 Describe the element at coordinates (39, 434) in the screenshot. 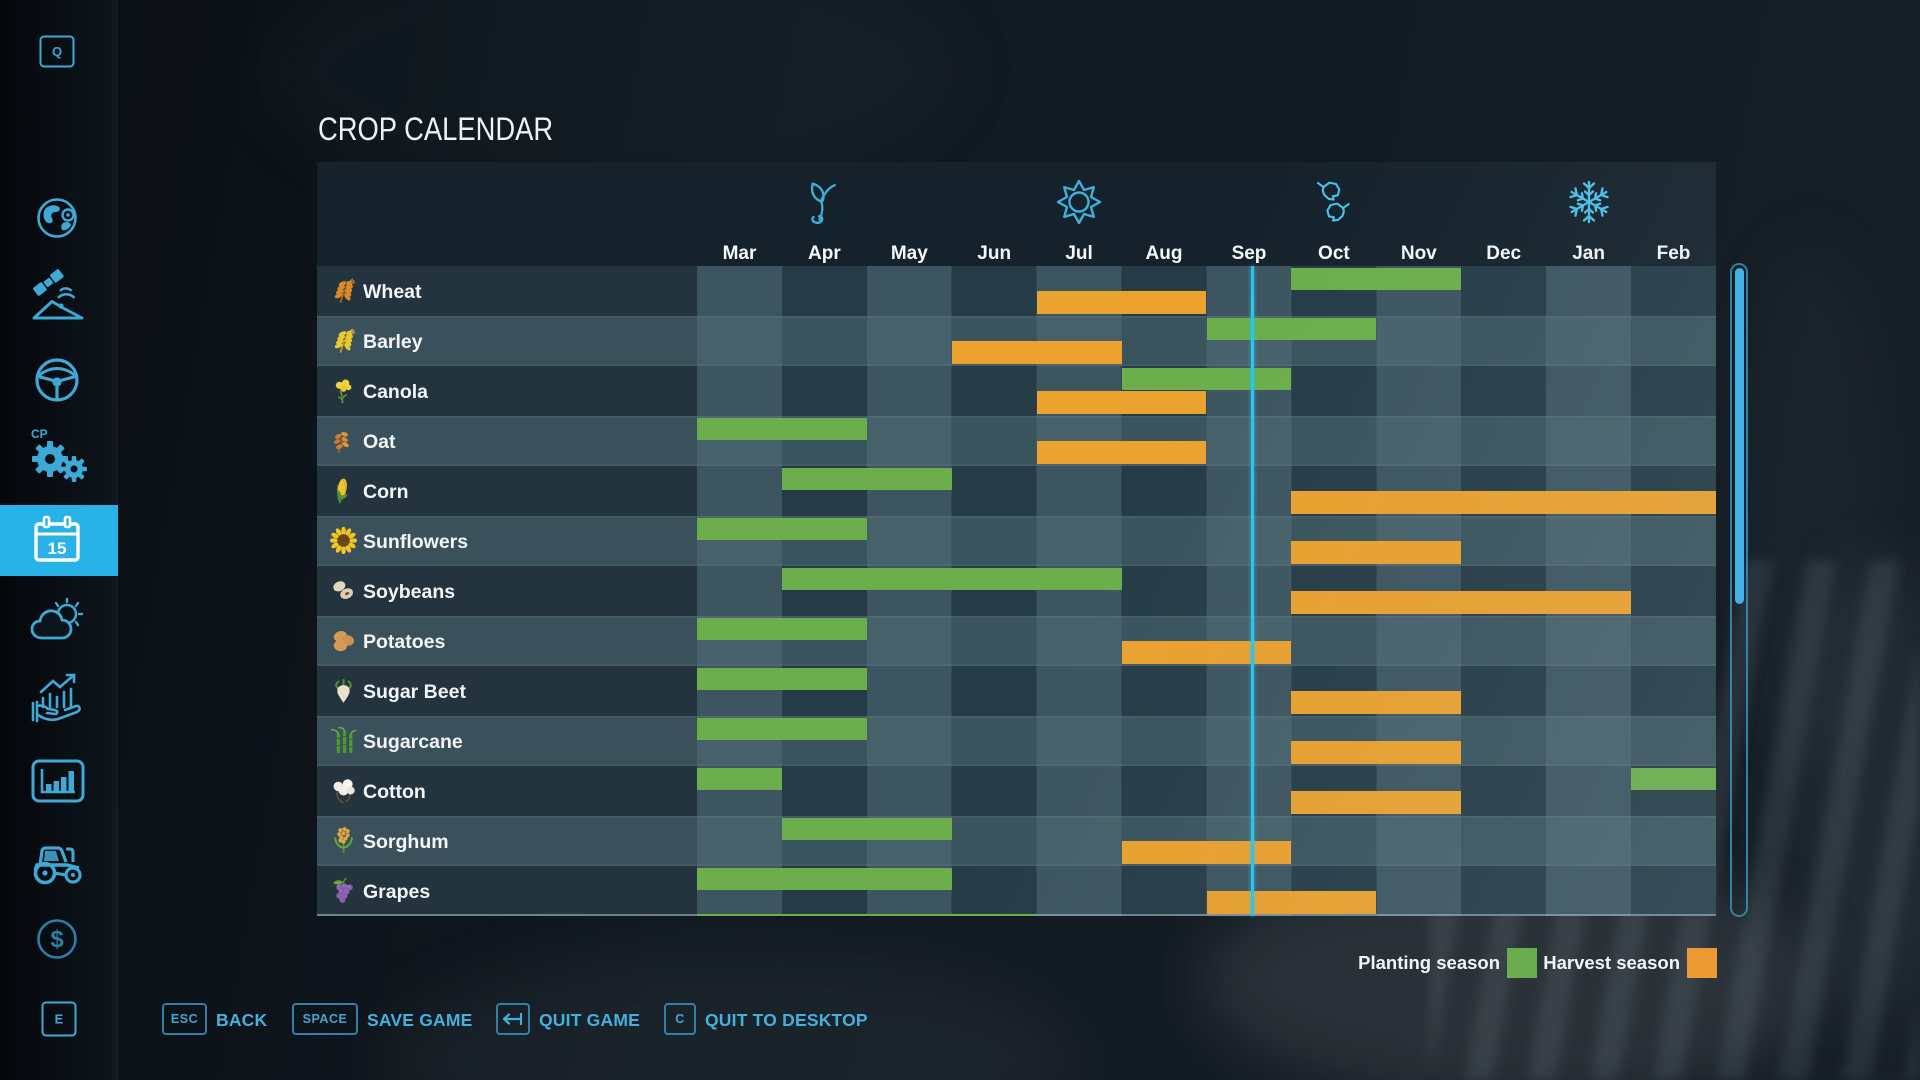

I see `svg-text: CP` at that location.